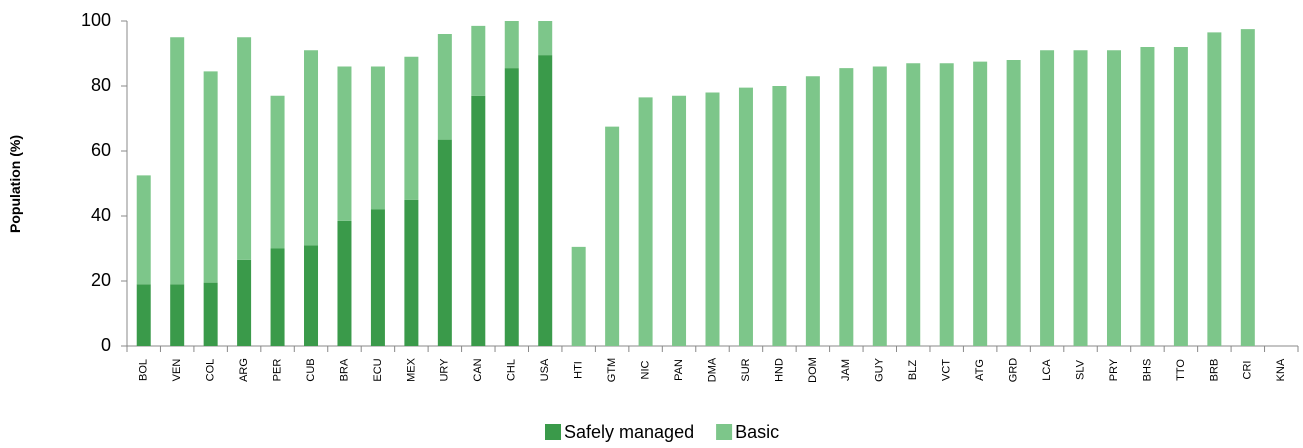 Image resolution: width=1303 pixels, height=448 pixels. I want to click on y-tick-label: 60, so click(101, 150).